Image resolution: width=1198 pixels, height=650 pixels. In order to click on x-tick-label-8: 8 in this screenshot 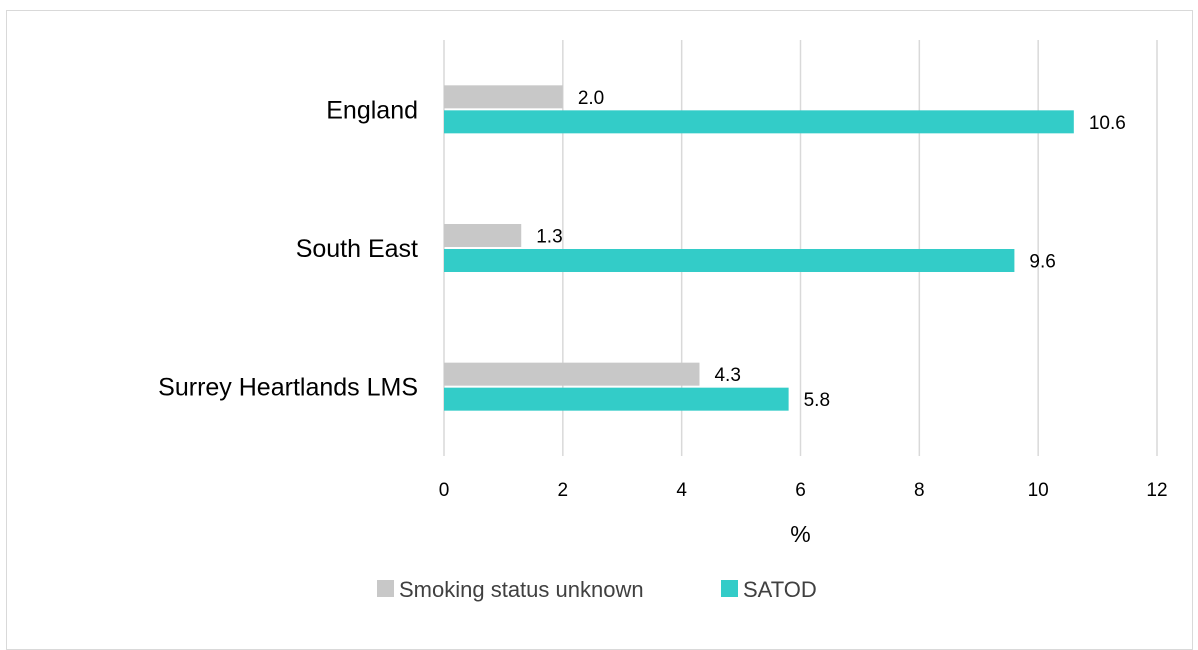, I will do `click(919, 490)`.